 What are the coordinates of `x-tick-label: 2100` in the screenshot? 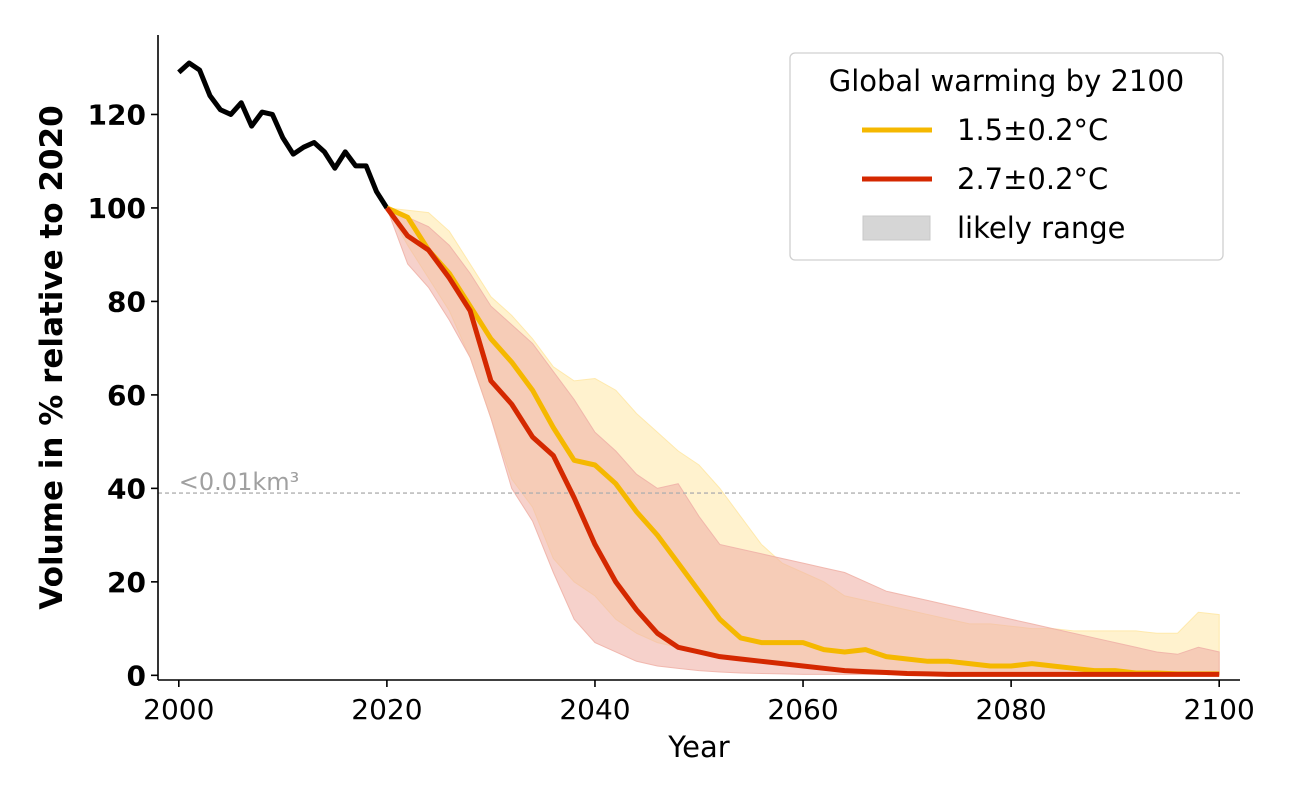 It's located at (1219, 709).